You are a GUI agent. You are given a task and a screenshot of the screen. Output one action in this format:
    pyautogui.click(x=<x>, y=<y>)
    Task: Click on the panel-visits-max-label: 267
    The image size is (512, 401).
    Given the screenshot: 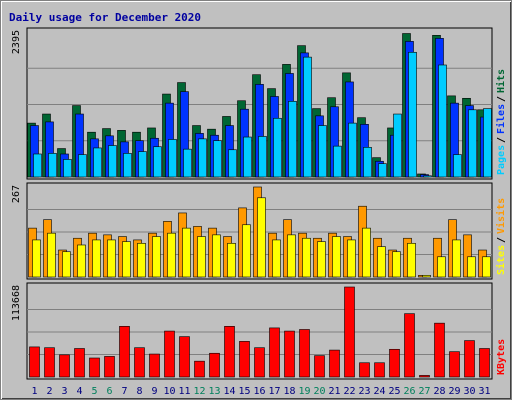 What is the action you would take?
    pyautogui.click(x=16, y=194)
    